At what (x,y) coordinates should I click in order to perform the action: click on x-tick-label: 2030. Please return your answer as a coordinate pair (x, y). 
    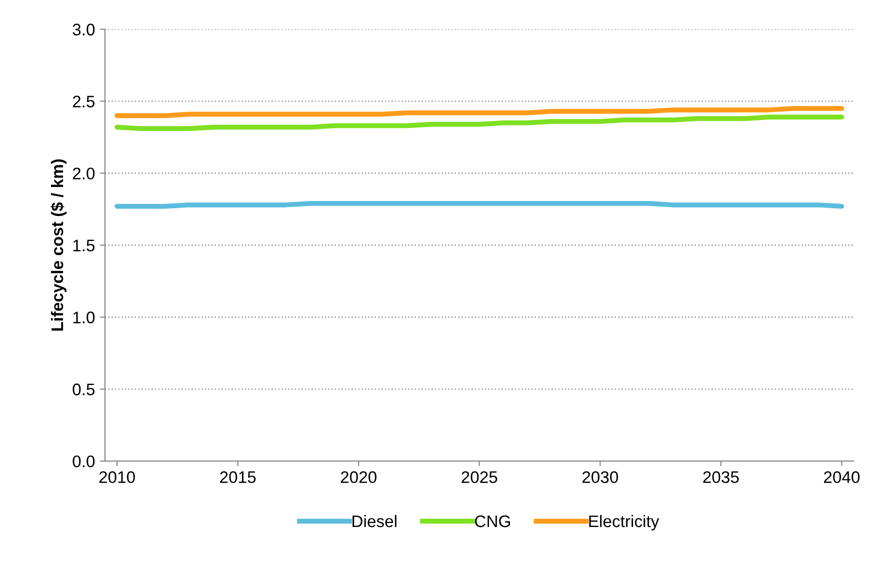
    Looking at the image, I should click on (600, 477).